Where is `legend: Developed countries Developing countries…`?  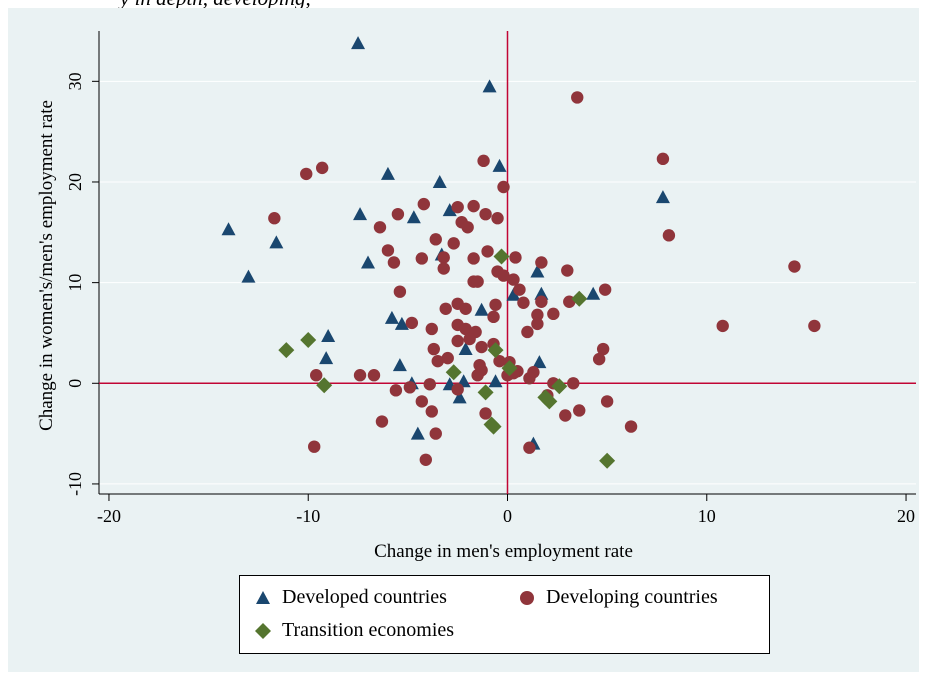
legend: Developed countries Developing countries… is located at coordinates (504, 614).